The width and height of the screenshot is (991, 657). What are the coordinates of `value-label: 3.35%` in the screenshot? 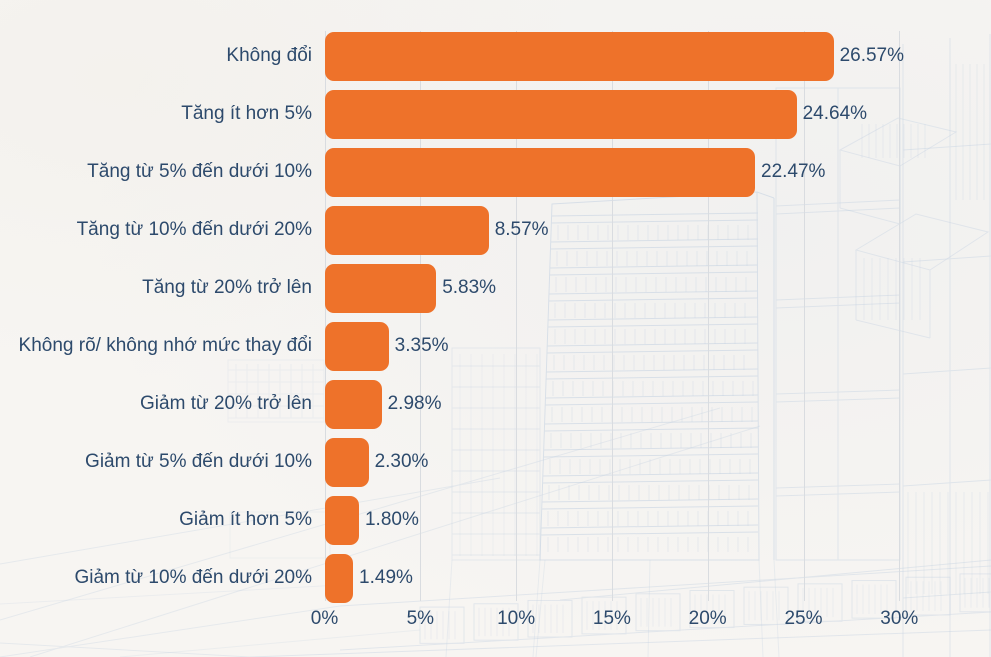 It's located at (421, 345).